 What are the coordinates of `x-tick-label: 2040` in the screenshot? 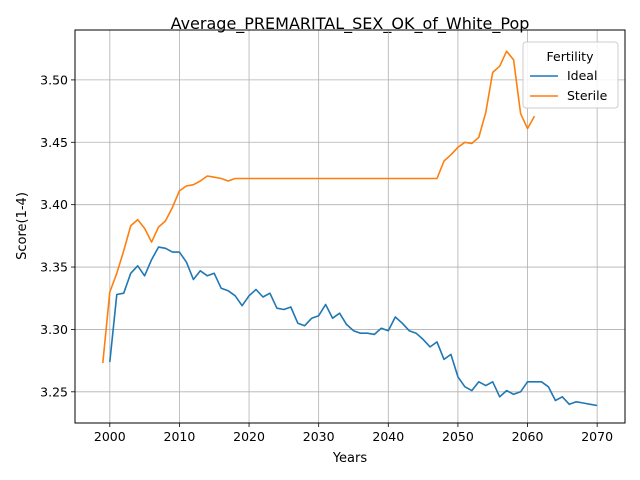 It's located at (388, 436).